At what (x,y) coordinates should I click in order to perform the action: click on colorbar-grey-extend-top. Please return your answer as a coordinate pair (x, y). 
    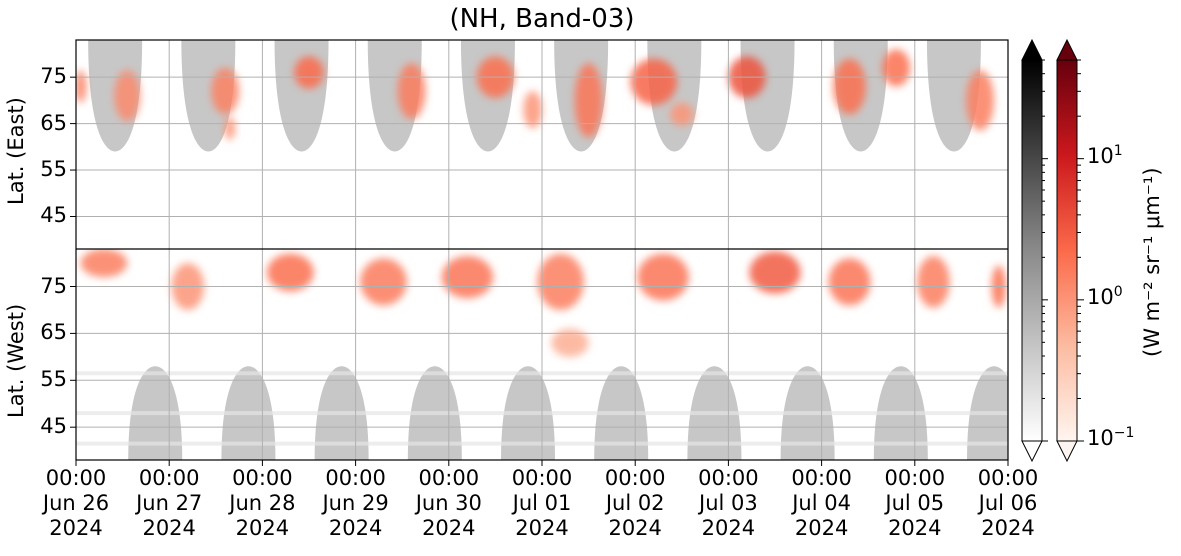
    Looking at the image, I should click on (1032, 49).